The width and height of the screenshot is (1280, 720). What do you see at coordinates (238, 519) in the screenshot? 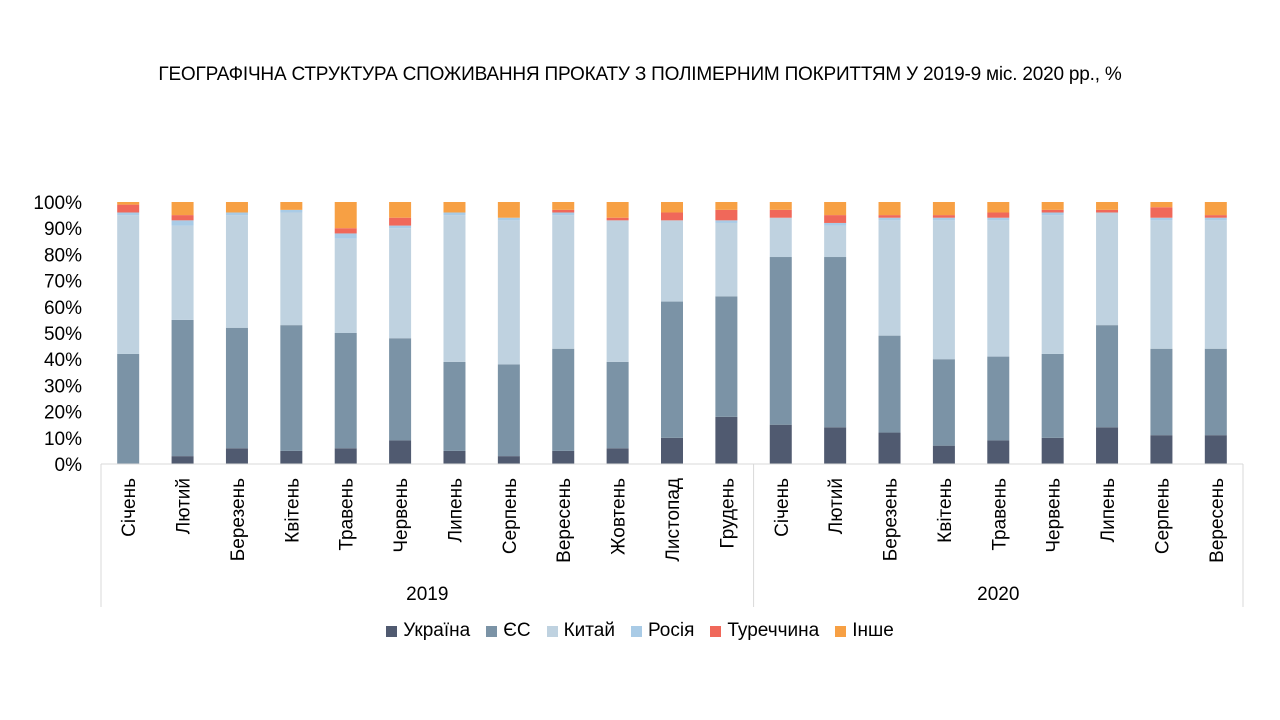
I see `x-tick-label: Березень` at bounding box center [238, 519].